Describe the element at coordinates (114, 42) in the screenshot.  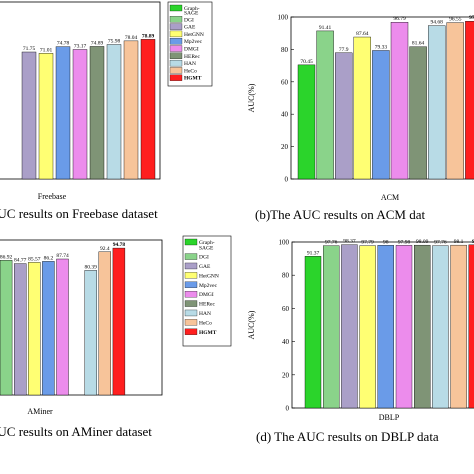
I see `bar-value-label: 75.98` at that location.